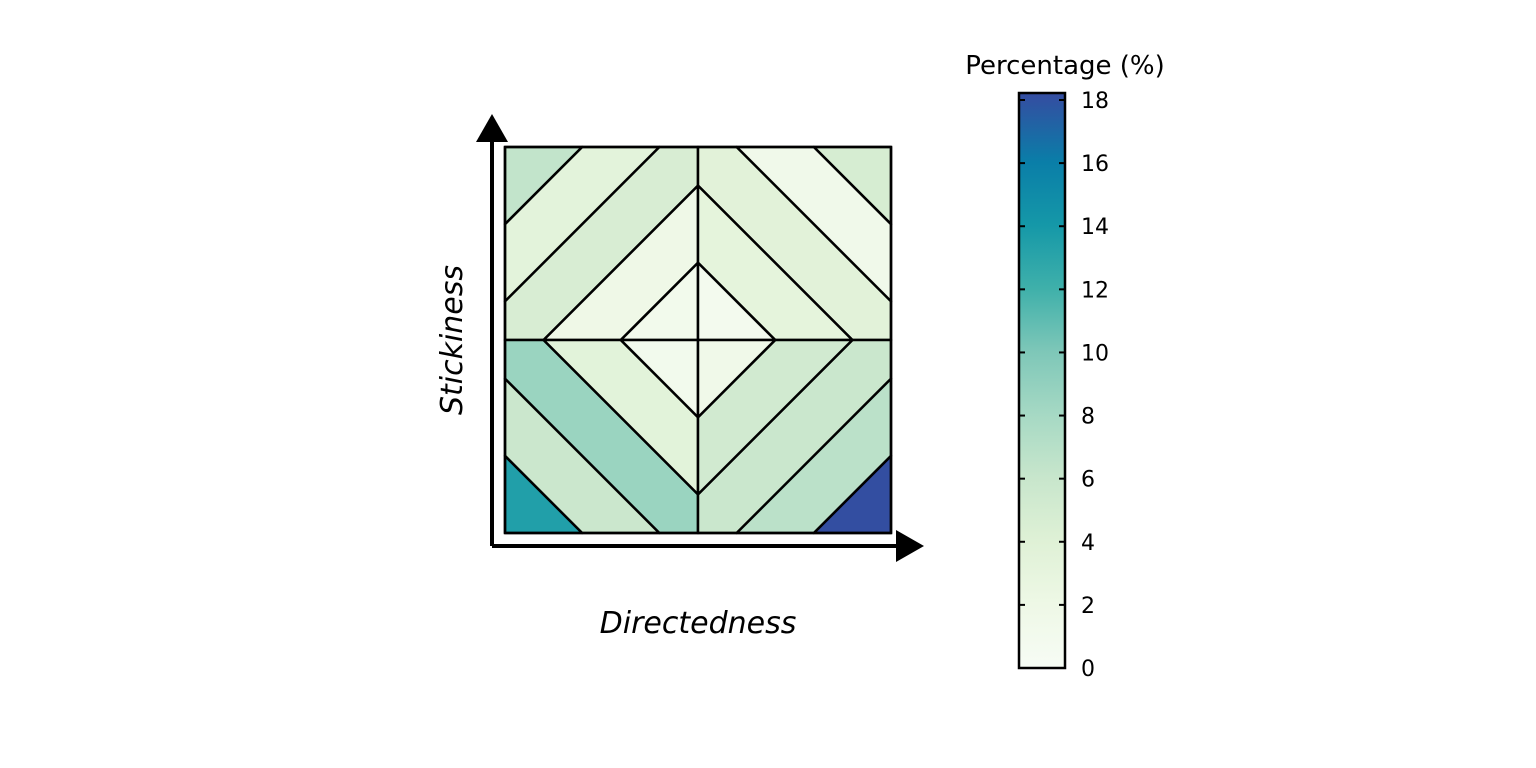  I want to click on heatmap-border, so click(698, 340).